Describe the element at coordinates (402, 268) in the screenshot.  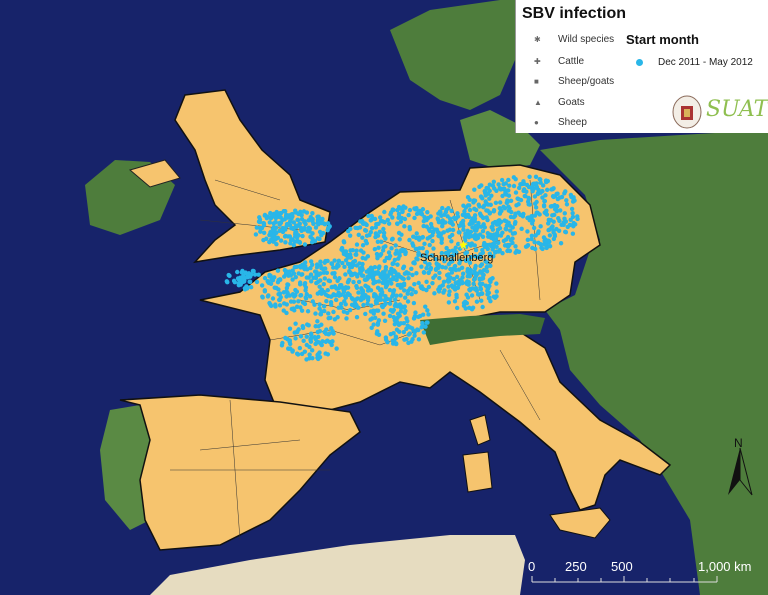
I see `case-points` at that location.